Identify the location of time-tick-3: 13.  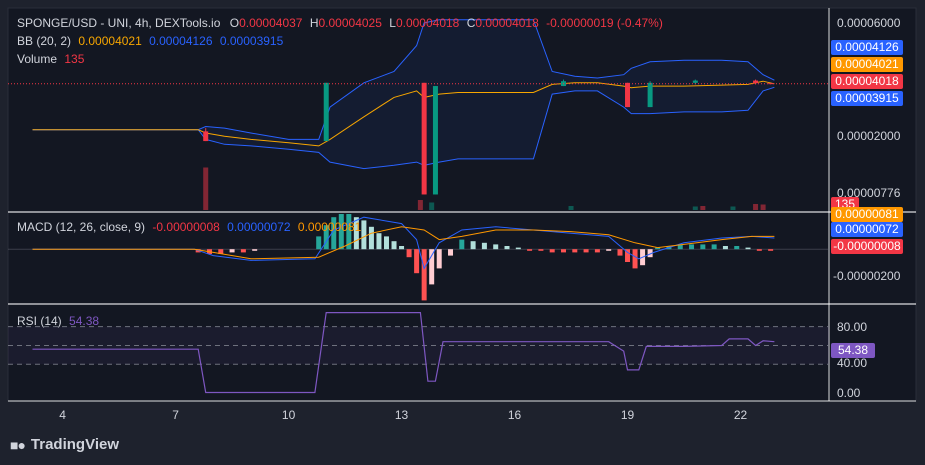
(402, 415).